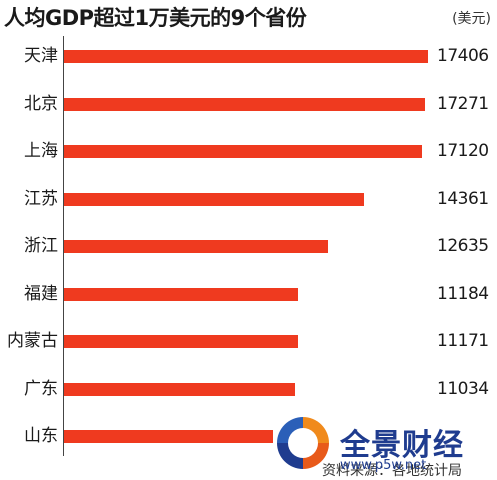  I want to click on value-label: 11184, so click(463, 293).